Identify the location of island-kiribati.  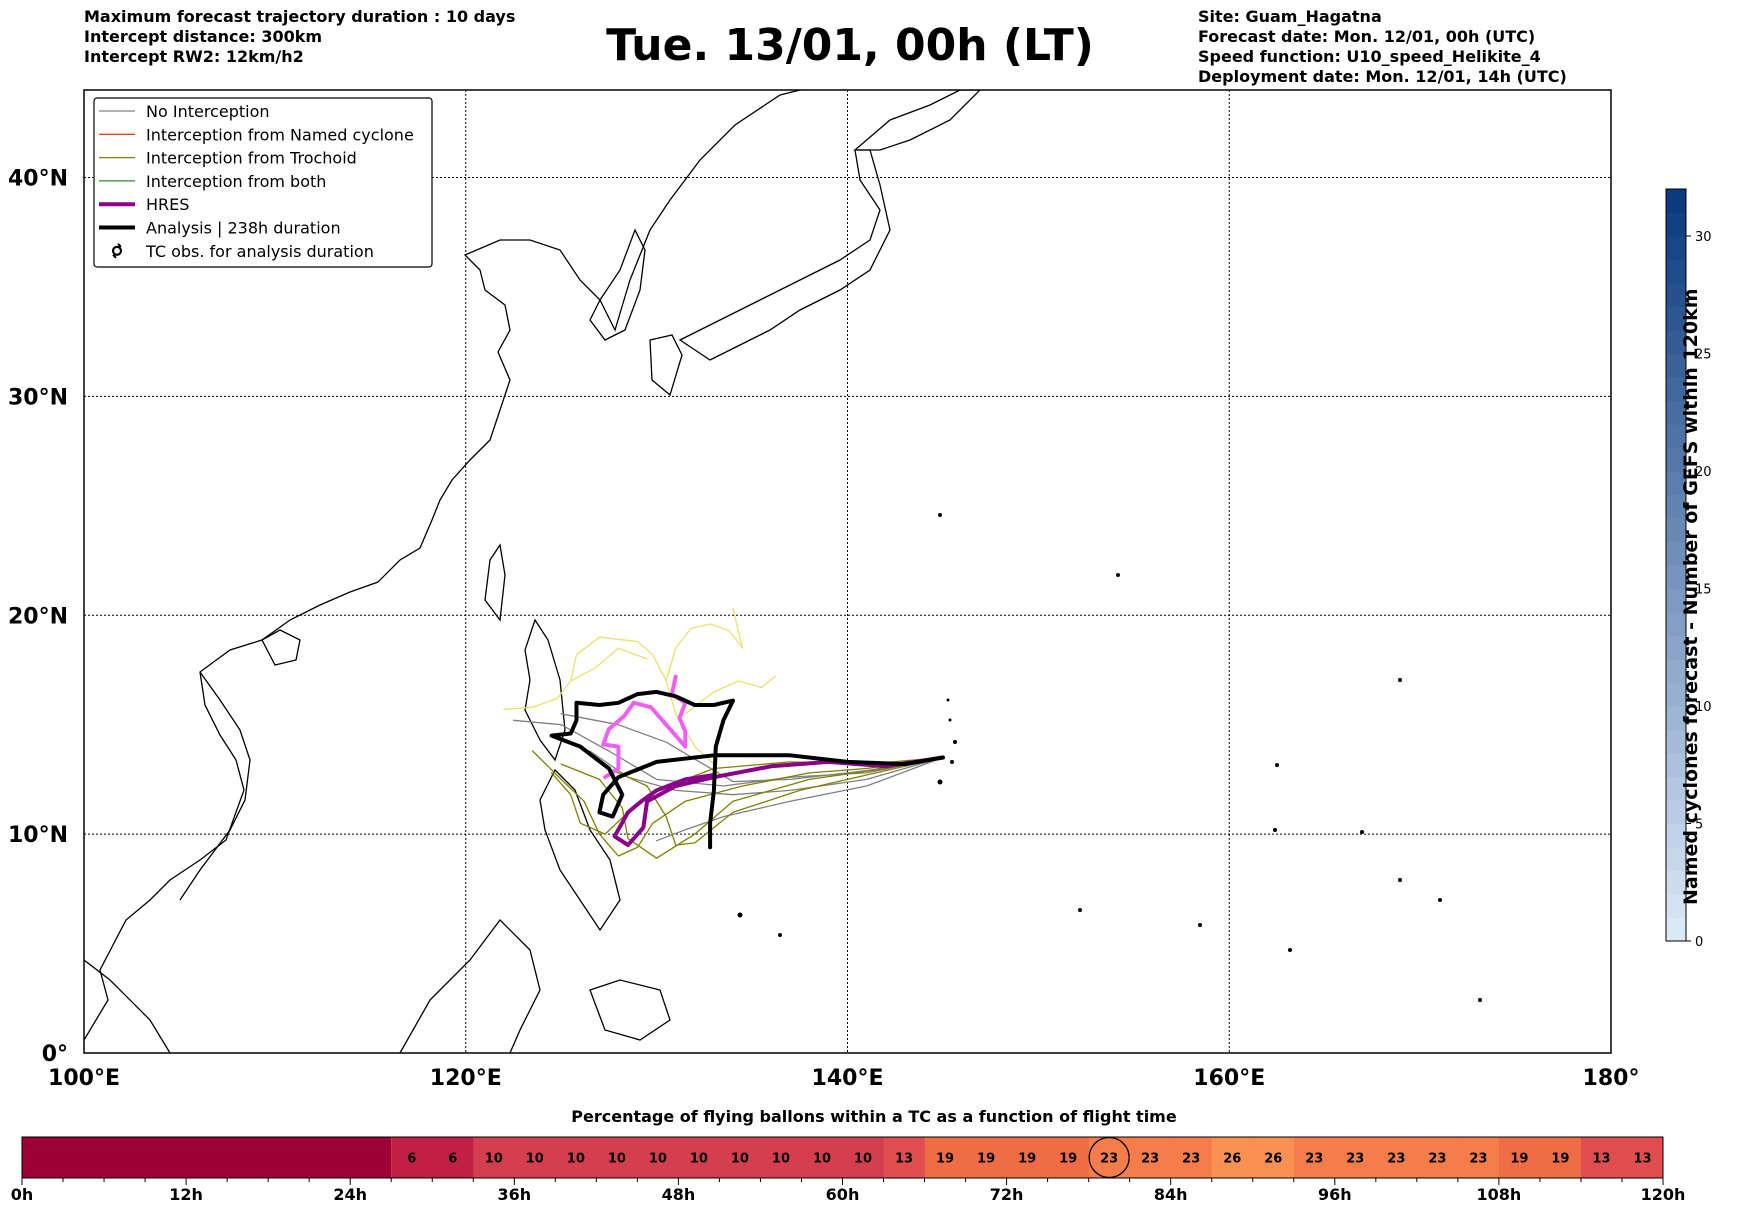
(1480, 1000).